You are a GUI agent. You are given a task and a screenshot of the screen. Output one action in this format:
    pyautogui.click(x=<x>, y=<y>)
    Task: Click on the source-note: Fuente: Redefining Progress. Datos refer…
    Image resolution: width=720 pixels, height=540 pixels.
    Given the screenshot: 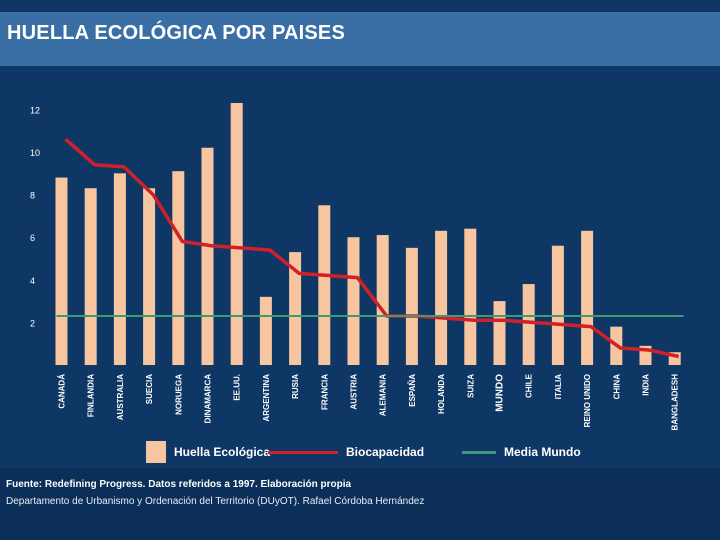 What is the action you would take?
    pyautogui.click(x=179, y=484)
    